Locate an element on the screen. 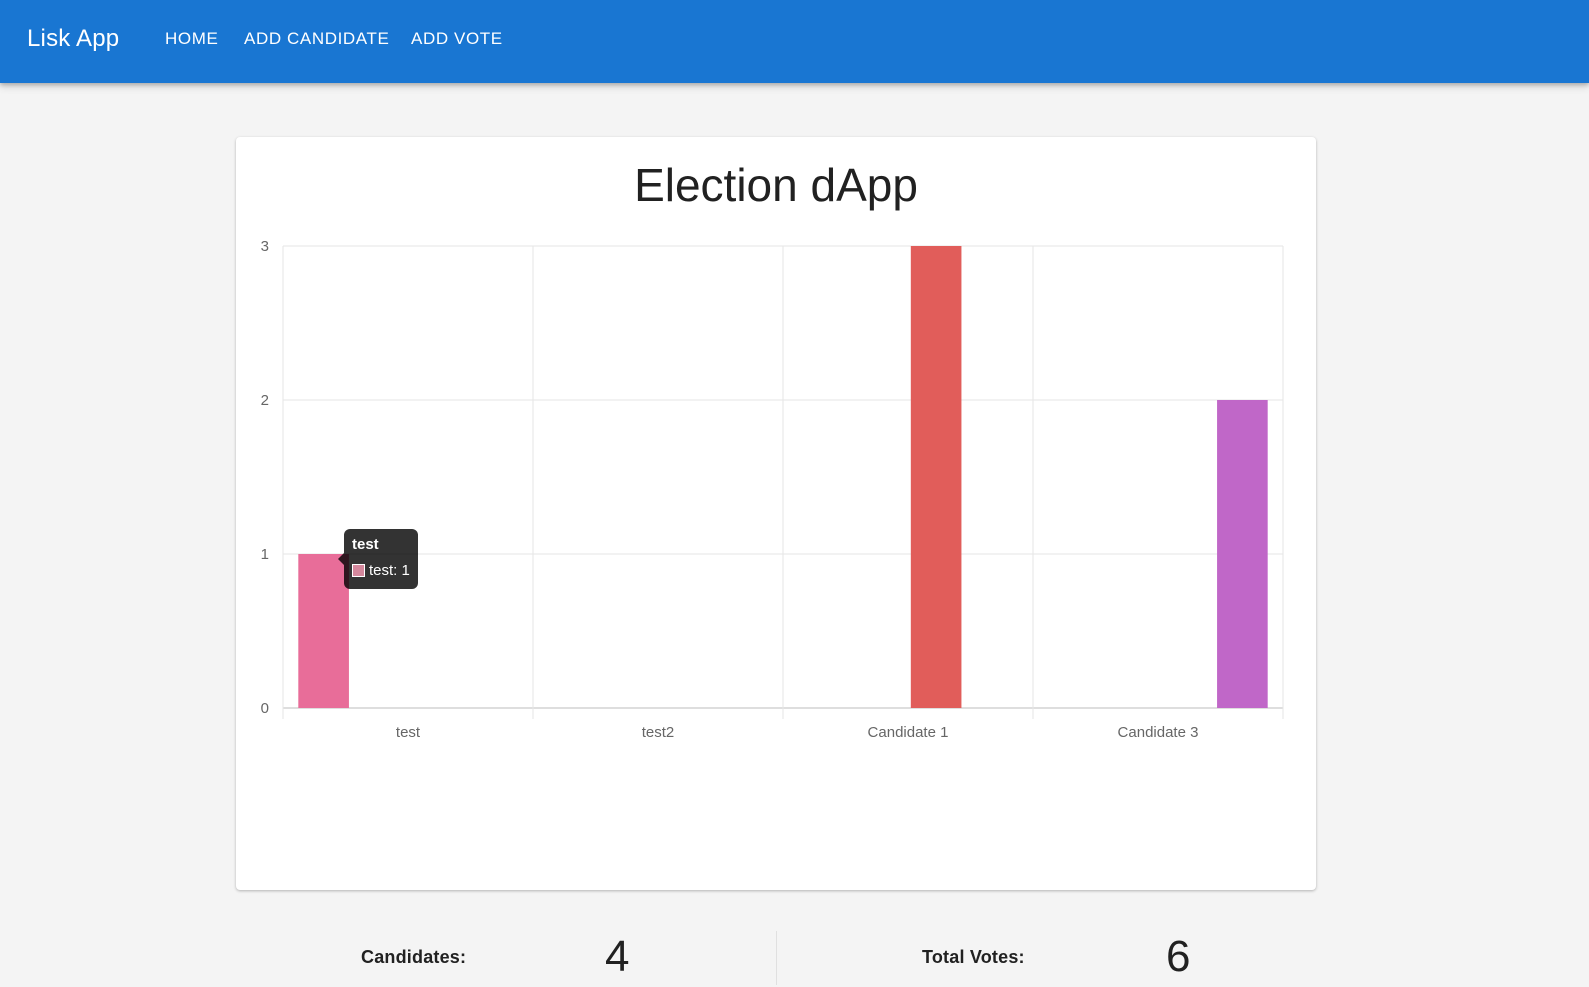  x-tick-label: test2 is located at coordinates (658, 732).